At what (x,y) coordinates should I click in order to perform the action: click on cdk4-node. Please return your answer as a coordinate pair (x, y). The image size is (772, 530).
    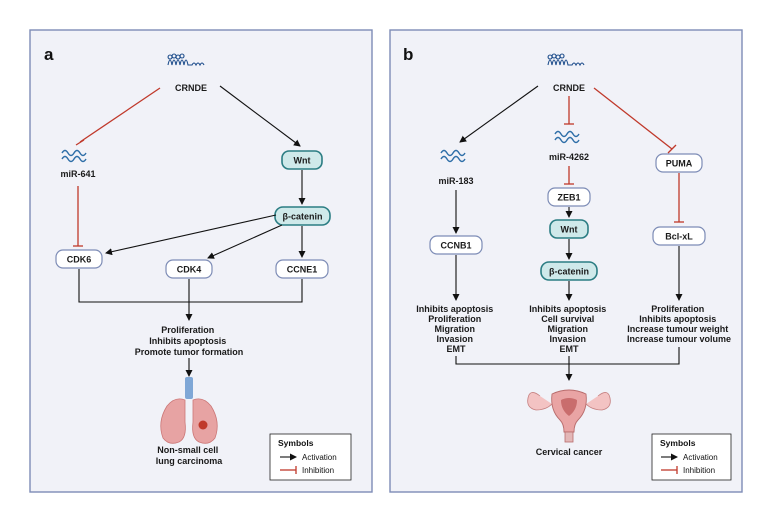
    Looking at the image, I should click on (189, 269).